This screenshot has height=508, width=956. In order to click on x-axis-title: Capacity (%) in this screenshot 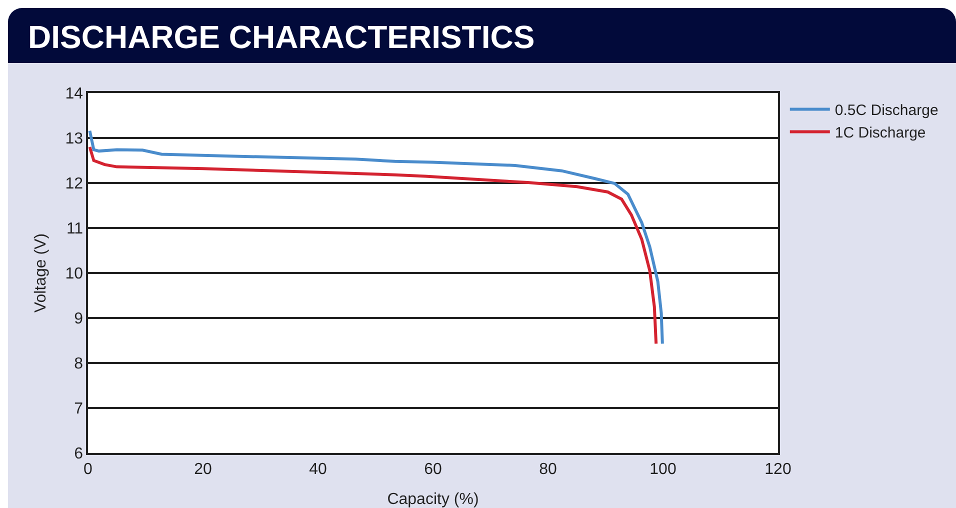, I will do `click(433, 499)`.